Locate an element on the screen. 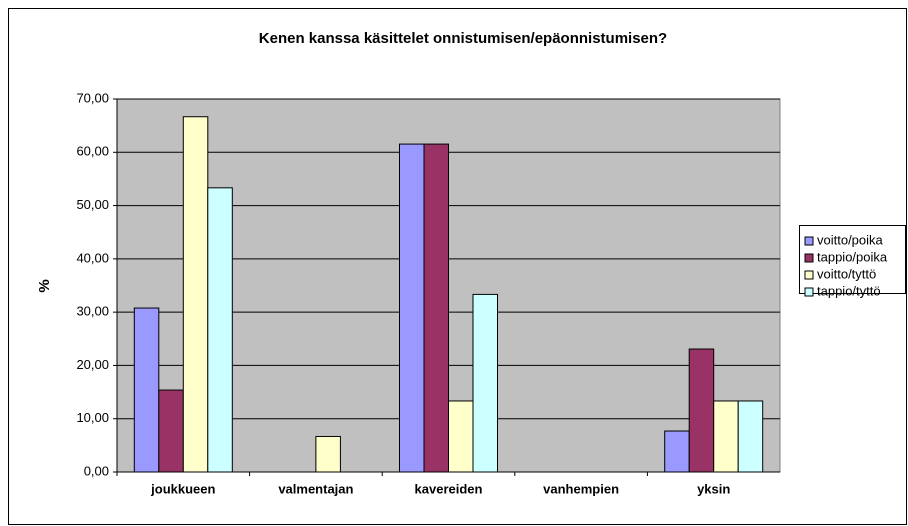 Image resolution: width=908 pixels, height=526 pixels. y-axis-label: % is located at coordinates (44, 285).